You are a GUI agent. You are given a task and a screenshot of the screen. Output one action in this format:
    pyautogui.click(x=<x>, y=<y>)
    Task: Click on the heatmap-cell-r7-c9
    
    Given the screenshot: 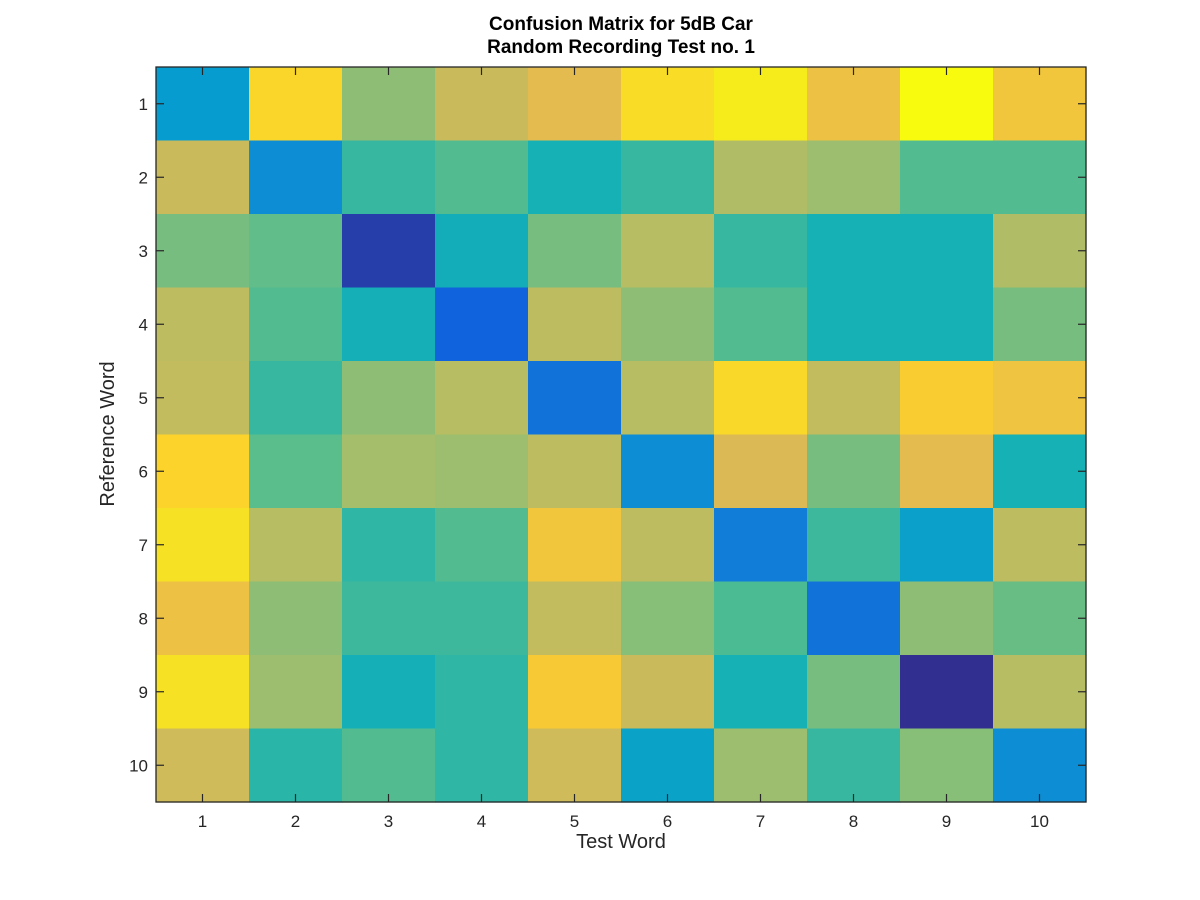 What is the action you would take?
    pyautogui.click(x=947, y=545)
    